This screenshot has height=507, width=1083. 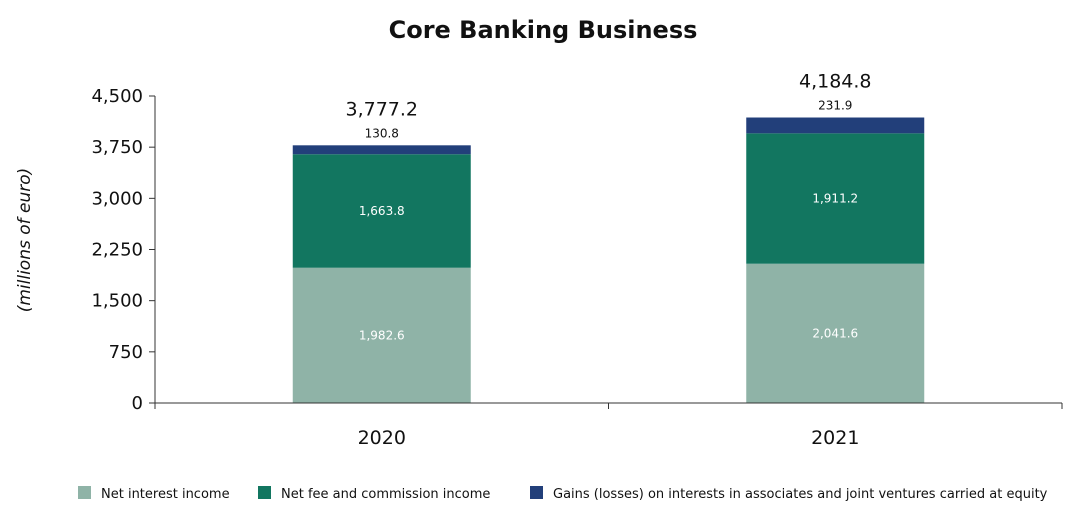 What do you see at coordinates (137, 403) in the screenshot?
I see `y-tick-label: 0` at bounding box center [137, 403].